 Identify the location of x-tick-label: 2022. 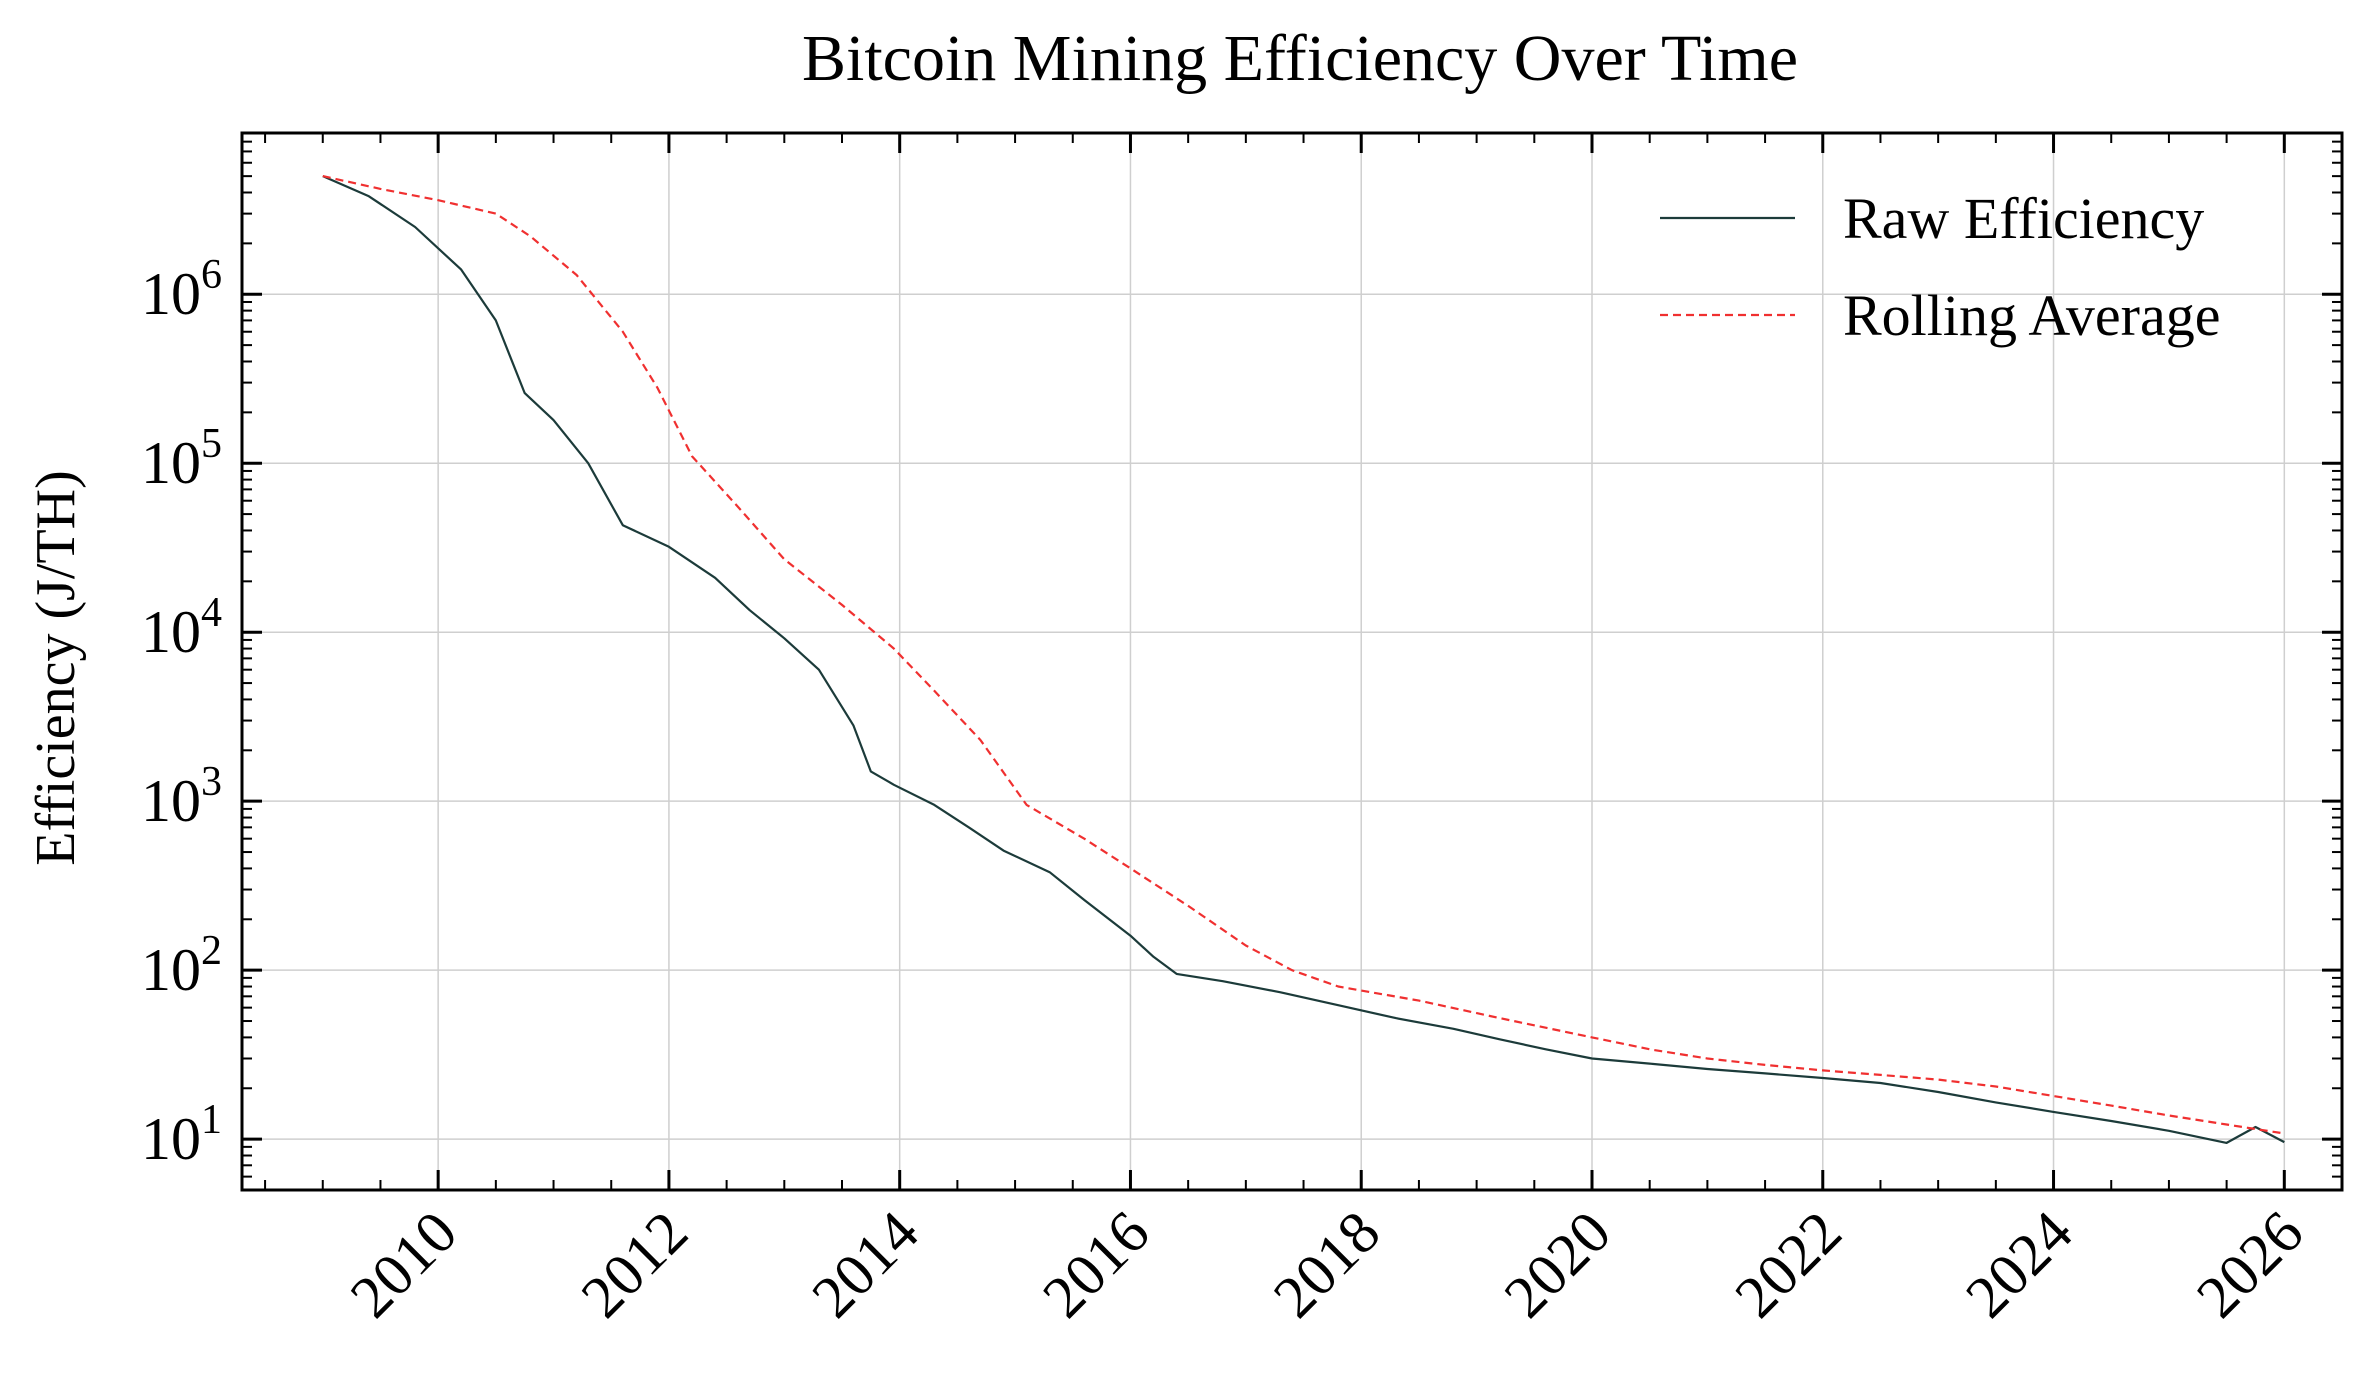
(1788, 1265).